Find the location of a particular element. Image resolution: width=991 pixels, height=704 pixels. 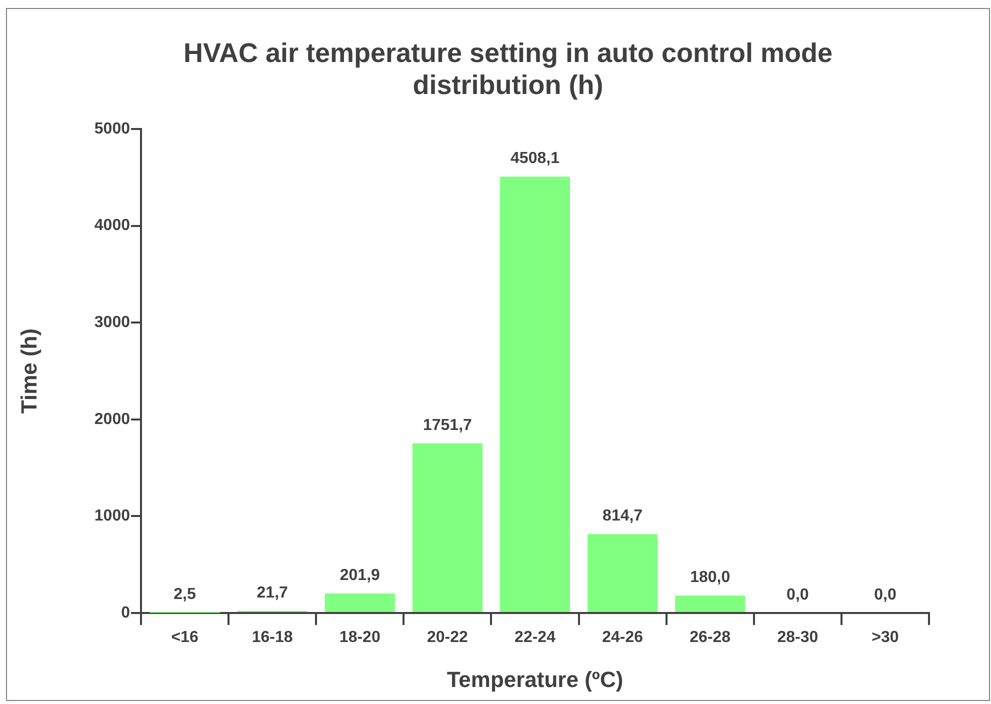

y-tick-label: 0 is located at coordinates (125, 613).